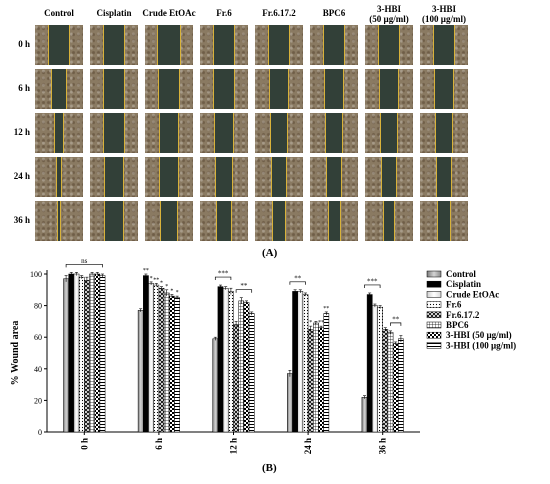 This screenshot has height=484, width=550. What do you see at coordinates (24, 44) in the screenshot?
I see `row-label: 0 h` at bounding box center [24, 44].